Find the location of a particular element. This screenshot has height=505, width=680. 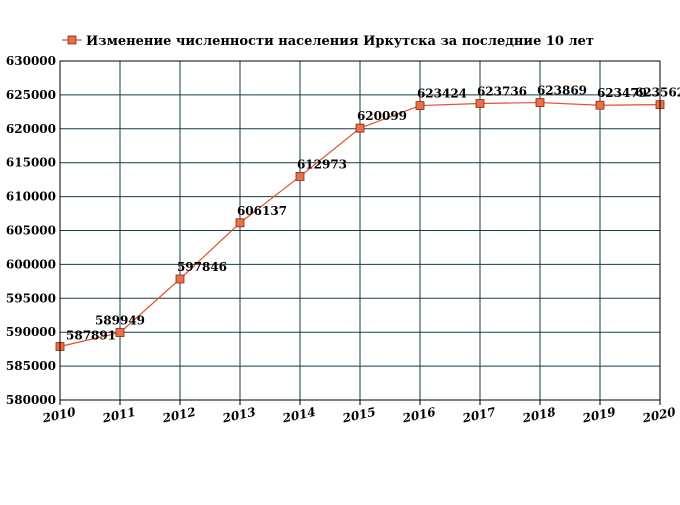

x-tick-label: 2011 is located at coordinates (118, 415).